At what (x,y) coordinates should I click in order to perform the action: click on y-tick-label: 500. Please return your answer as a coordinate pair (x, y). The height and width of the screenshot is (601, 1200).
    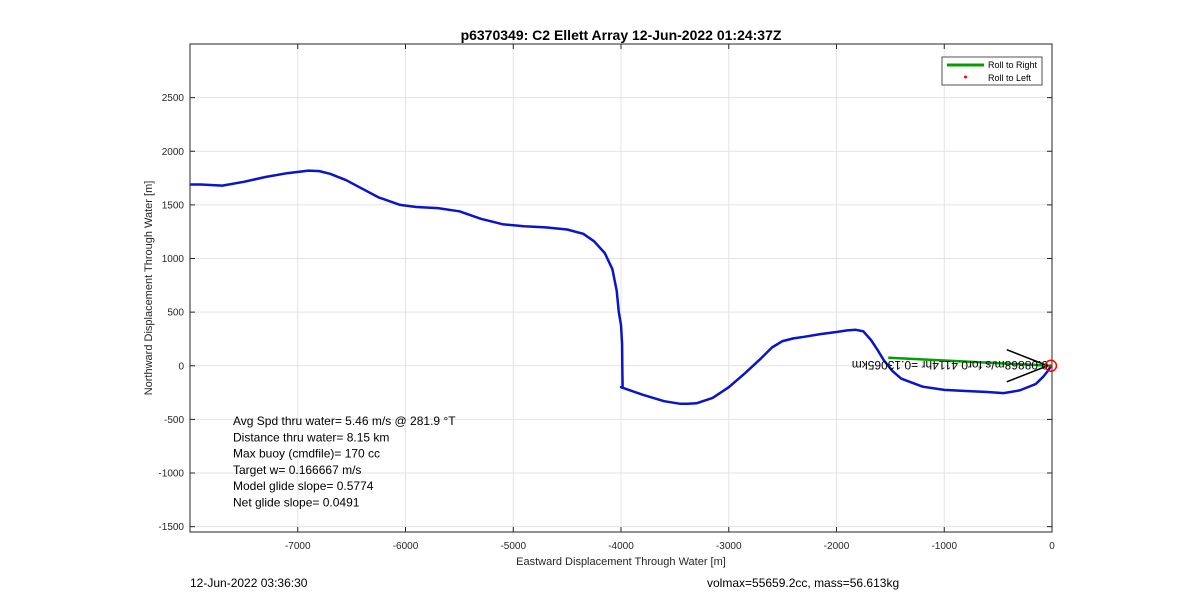
    Looking at the image, I should click on (175, 313).